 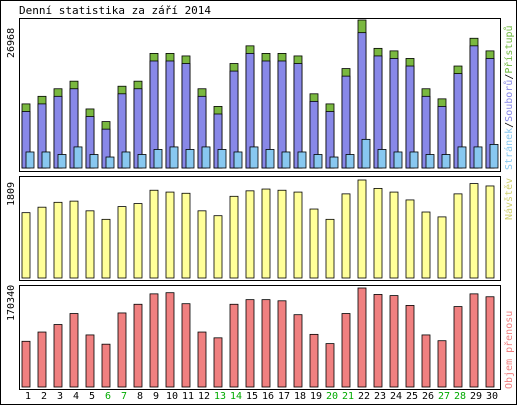 What do you see at coordinates (172, 396) in the screenshot?
I see `day-label: 10` at bounding box center [172, 396].